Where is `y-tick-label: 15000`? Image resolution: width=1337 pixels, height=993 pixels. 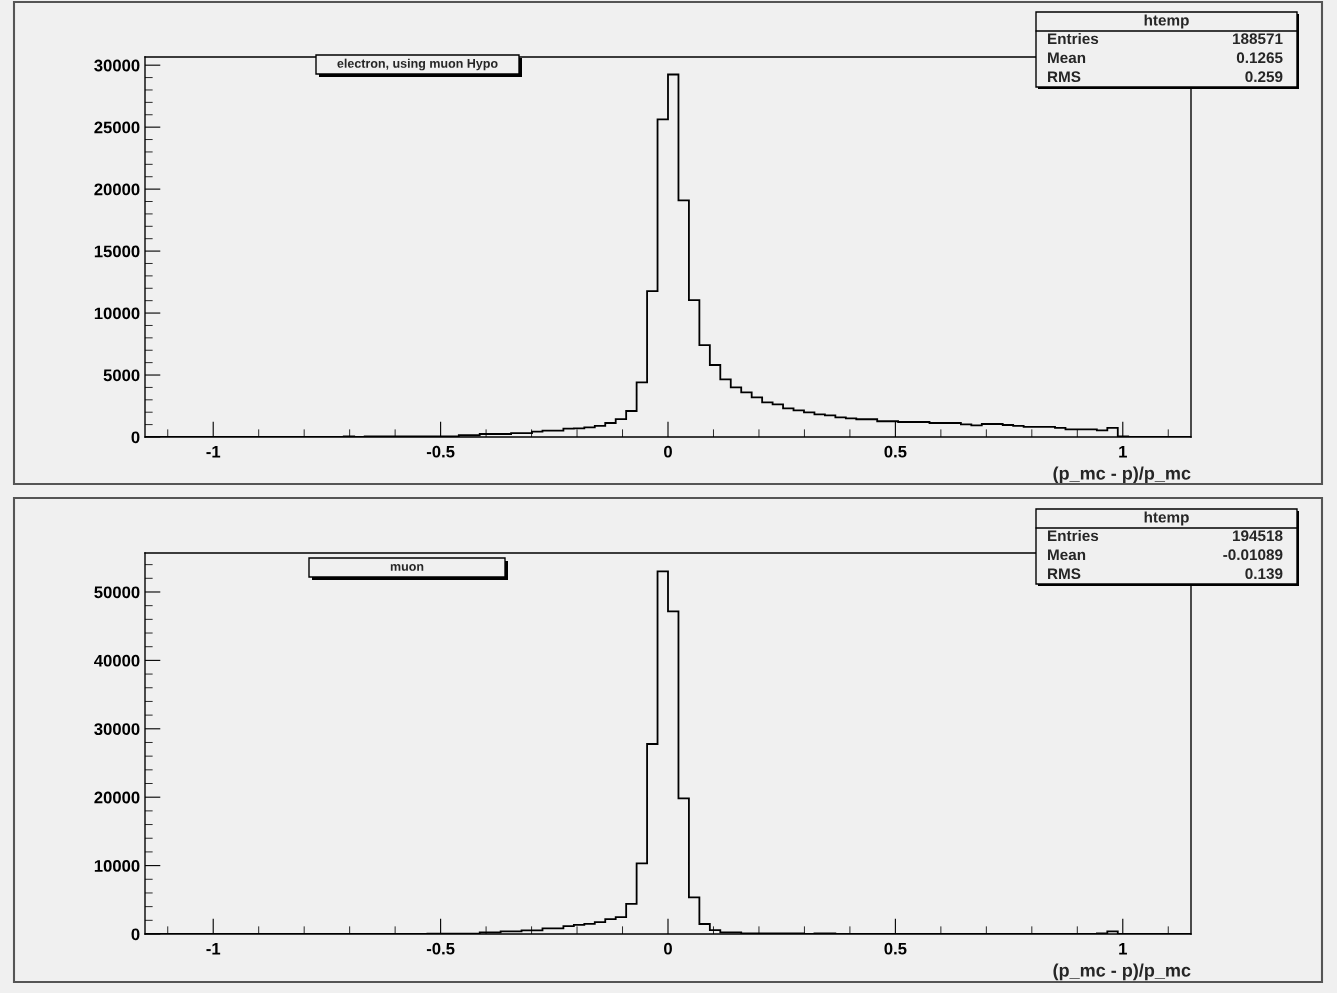
y-tick-label: 15000 is located at coordinates (117, 251).